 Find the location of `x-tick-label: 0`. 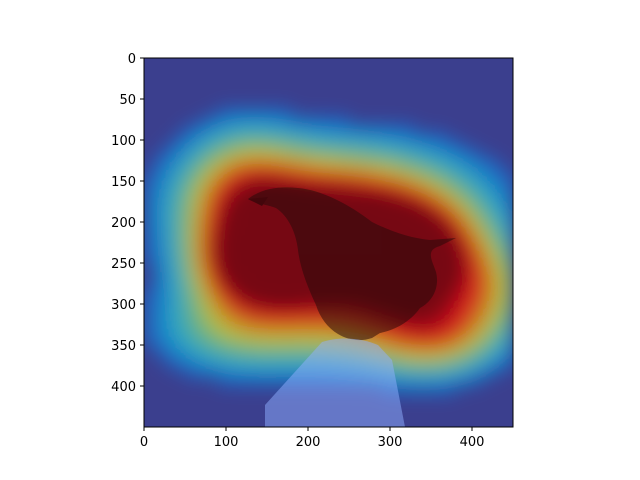

x-tick-label: 0 is located at coordinates (144, 442).